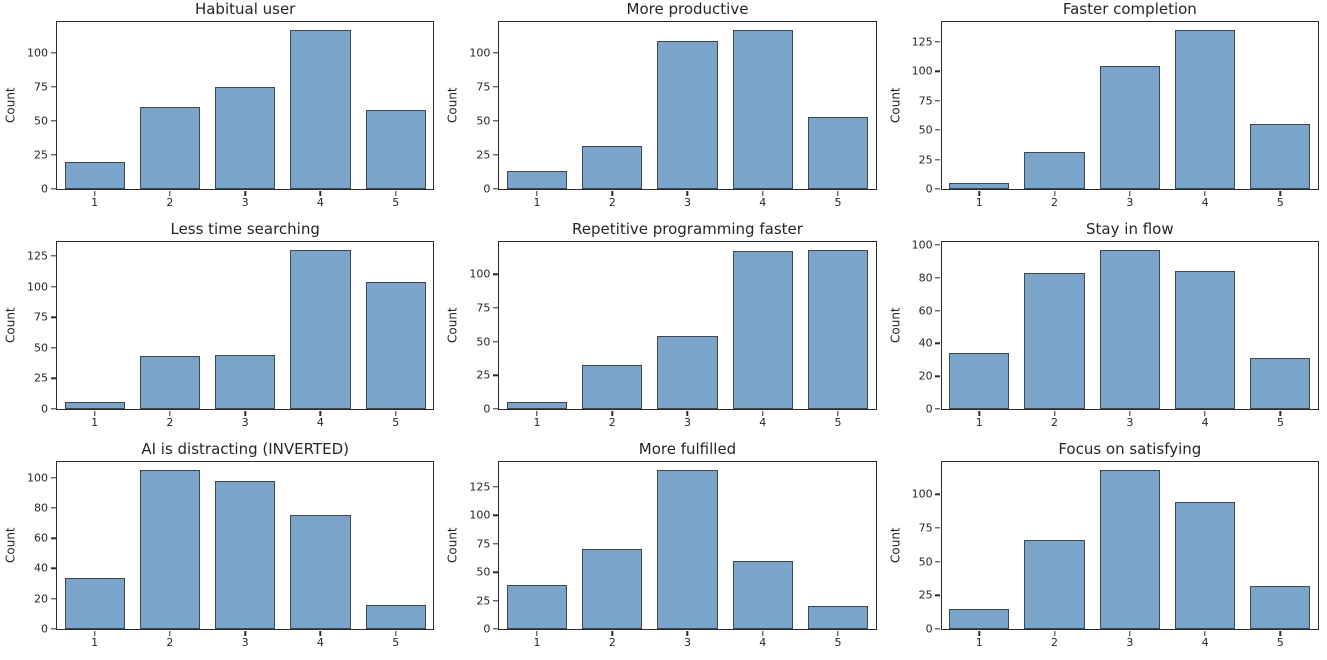  I want to click on subplot-more-fulfilled: More fulfilled Count 0 25 50 75 100 125 1 2 3 4 5, so click(663, 550).